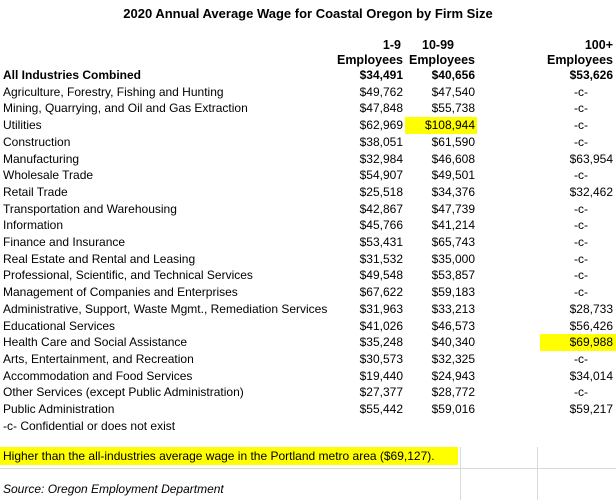  Describe the element at coordinates (381, 175) in the screenshot. I see `wage-cell-1-9: $54,907` at that location.